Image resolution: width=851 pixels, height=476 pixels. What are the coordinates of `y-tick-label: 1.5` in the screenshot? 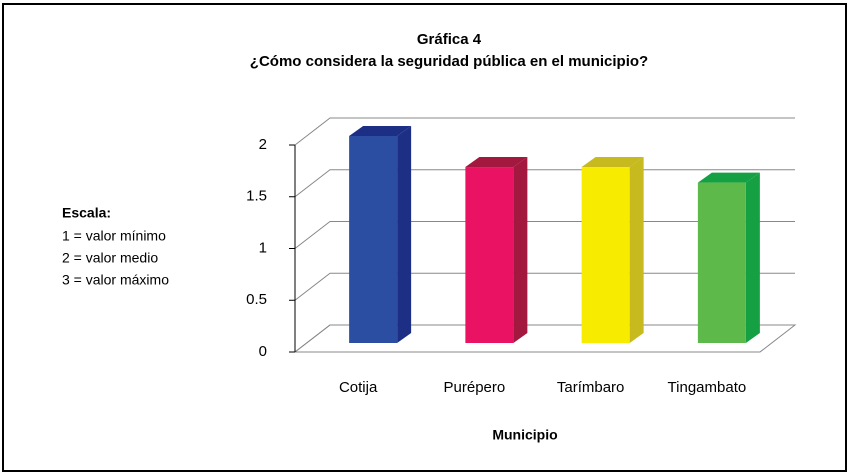 It's located at (256, 196).